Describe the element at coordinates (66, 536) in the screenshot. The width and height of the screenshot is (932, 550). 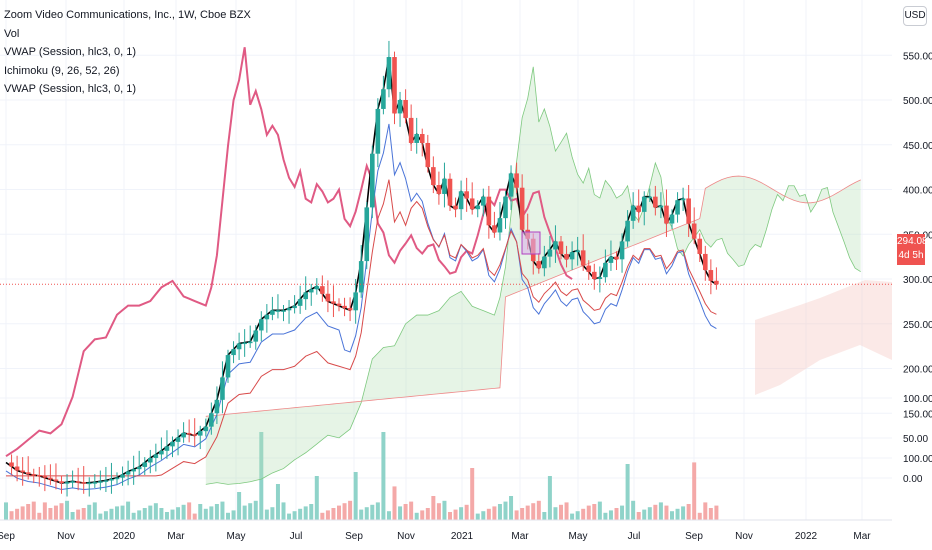
I see `time-tick-label: Nov` at that location.